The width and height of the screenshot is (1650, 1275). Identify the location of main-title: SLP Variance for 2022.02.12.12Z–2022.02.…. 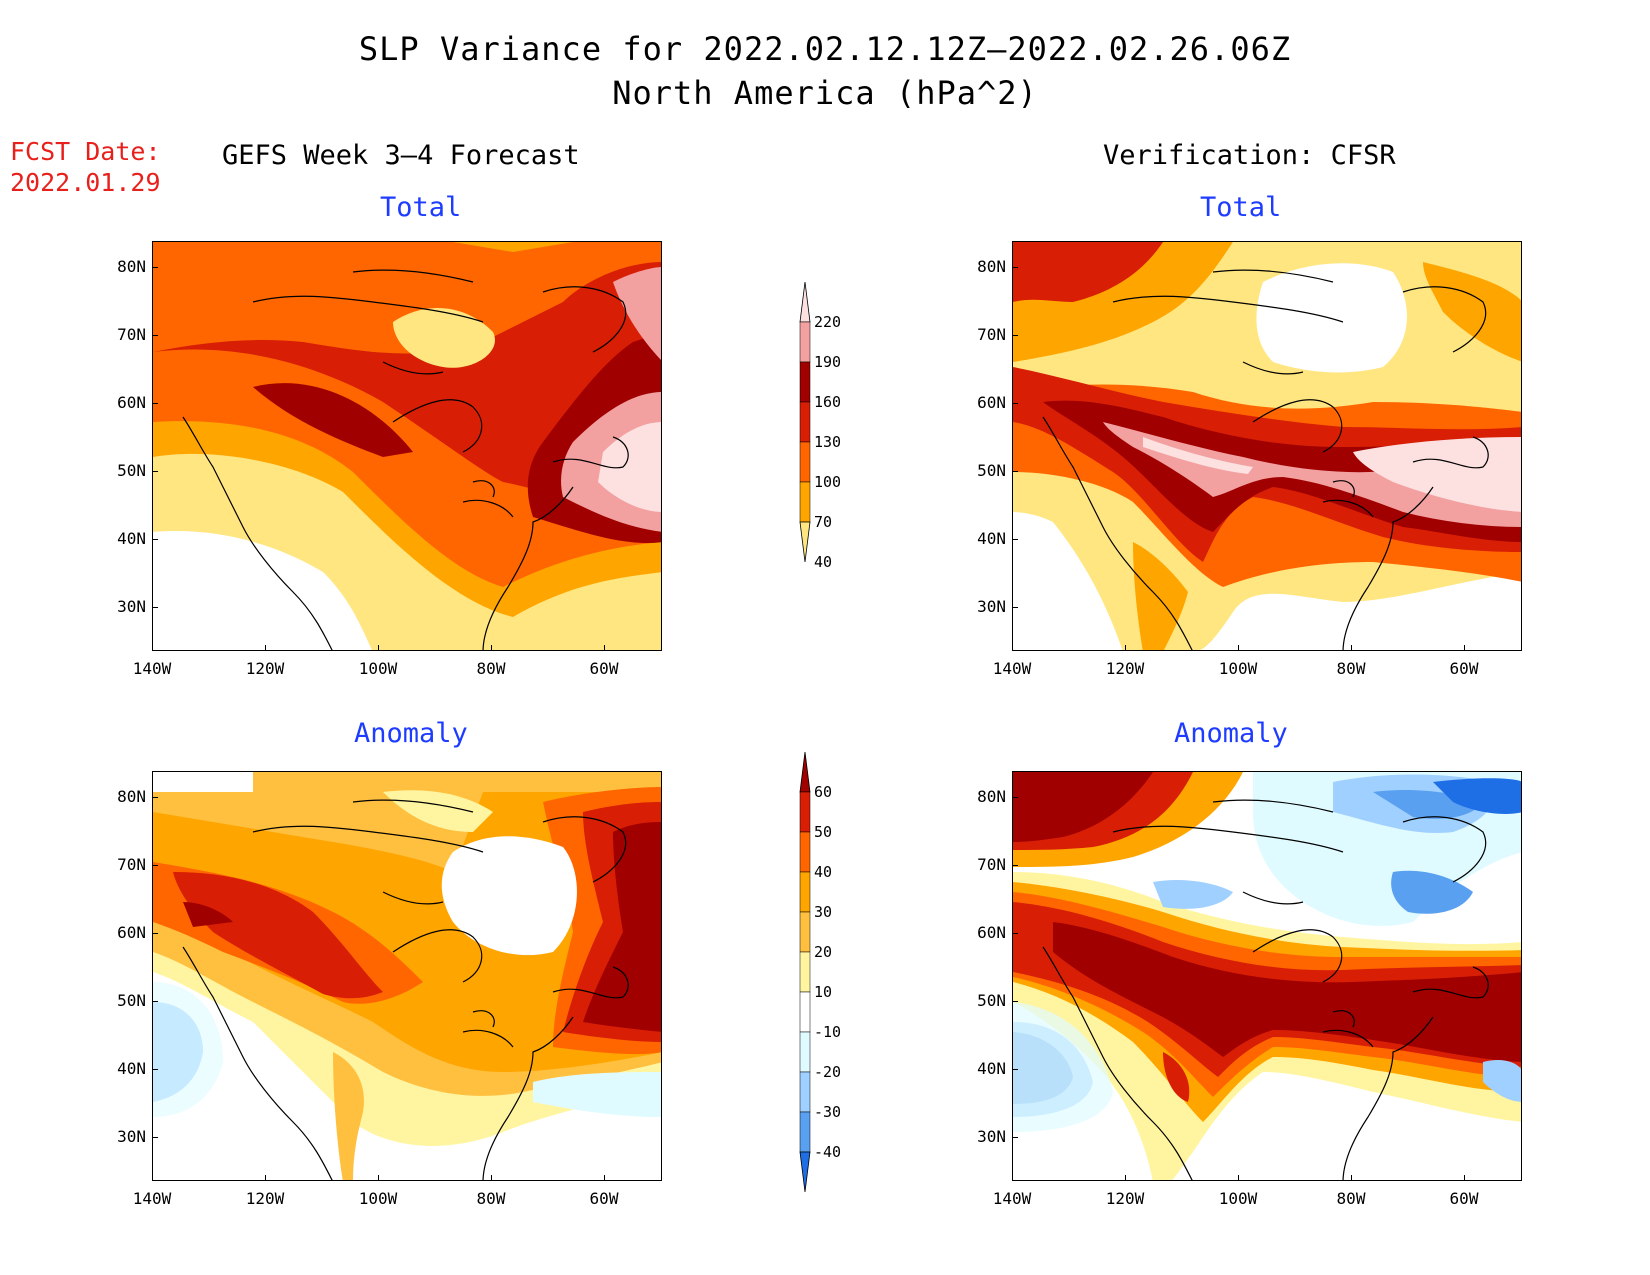
(825, 49).